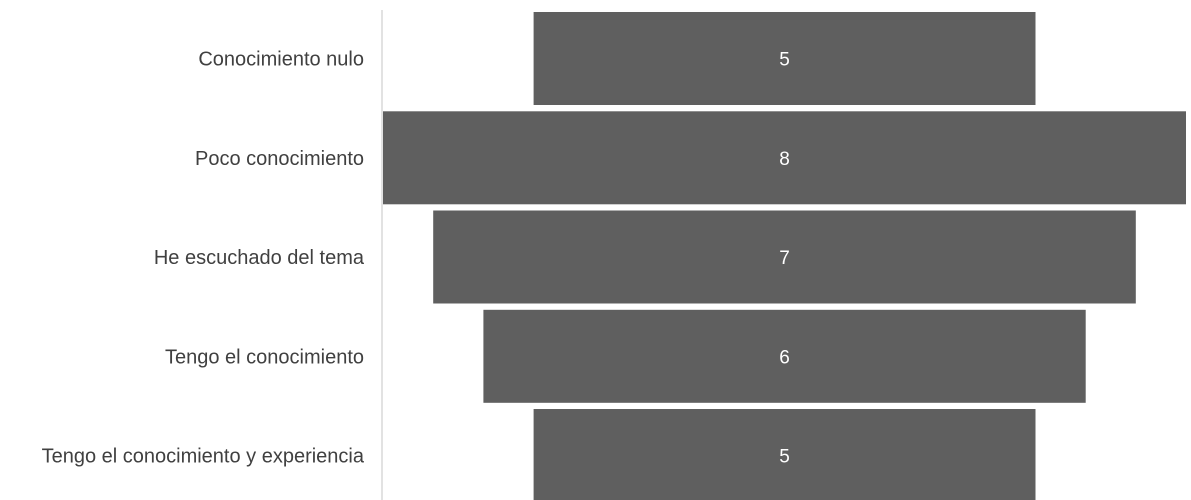 The width and height of the screenshot is (1191, 500). Describe the element at coordinates (279, 159) in the screenshot. I see `category-label: Poco conocimiento` at that location.